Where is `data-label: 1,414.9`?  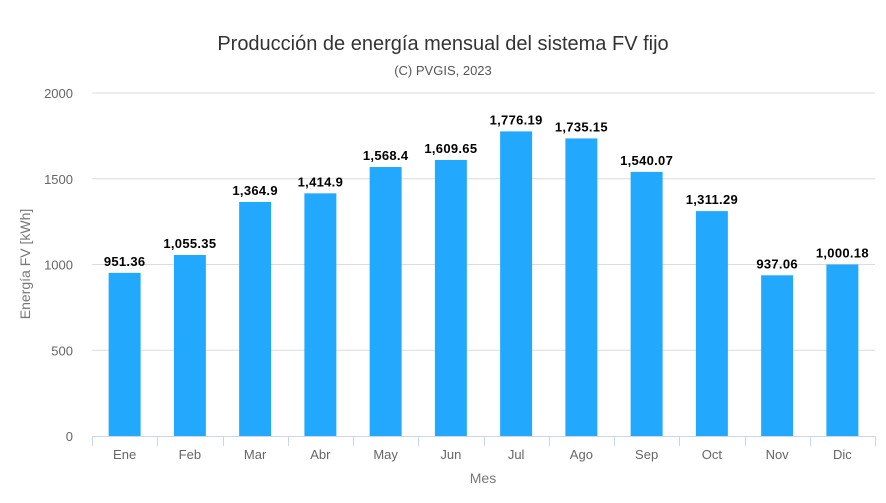
data-label: 1,414.9 is located at coordinates (320, 181).